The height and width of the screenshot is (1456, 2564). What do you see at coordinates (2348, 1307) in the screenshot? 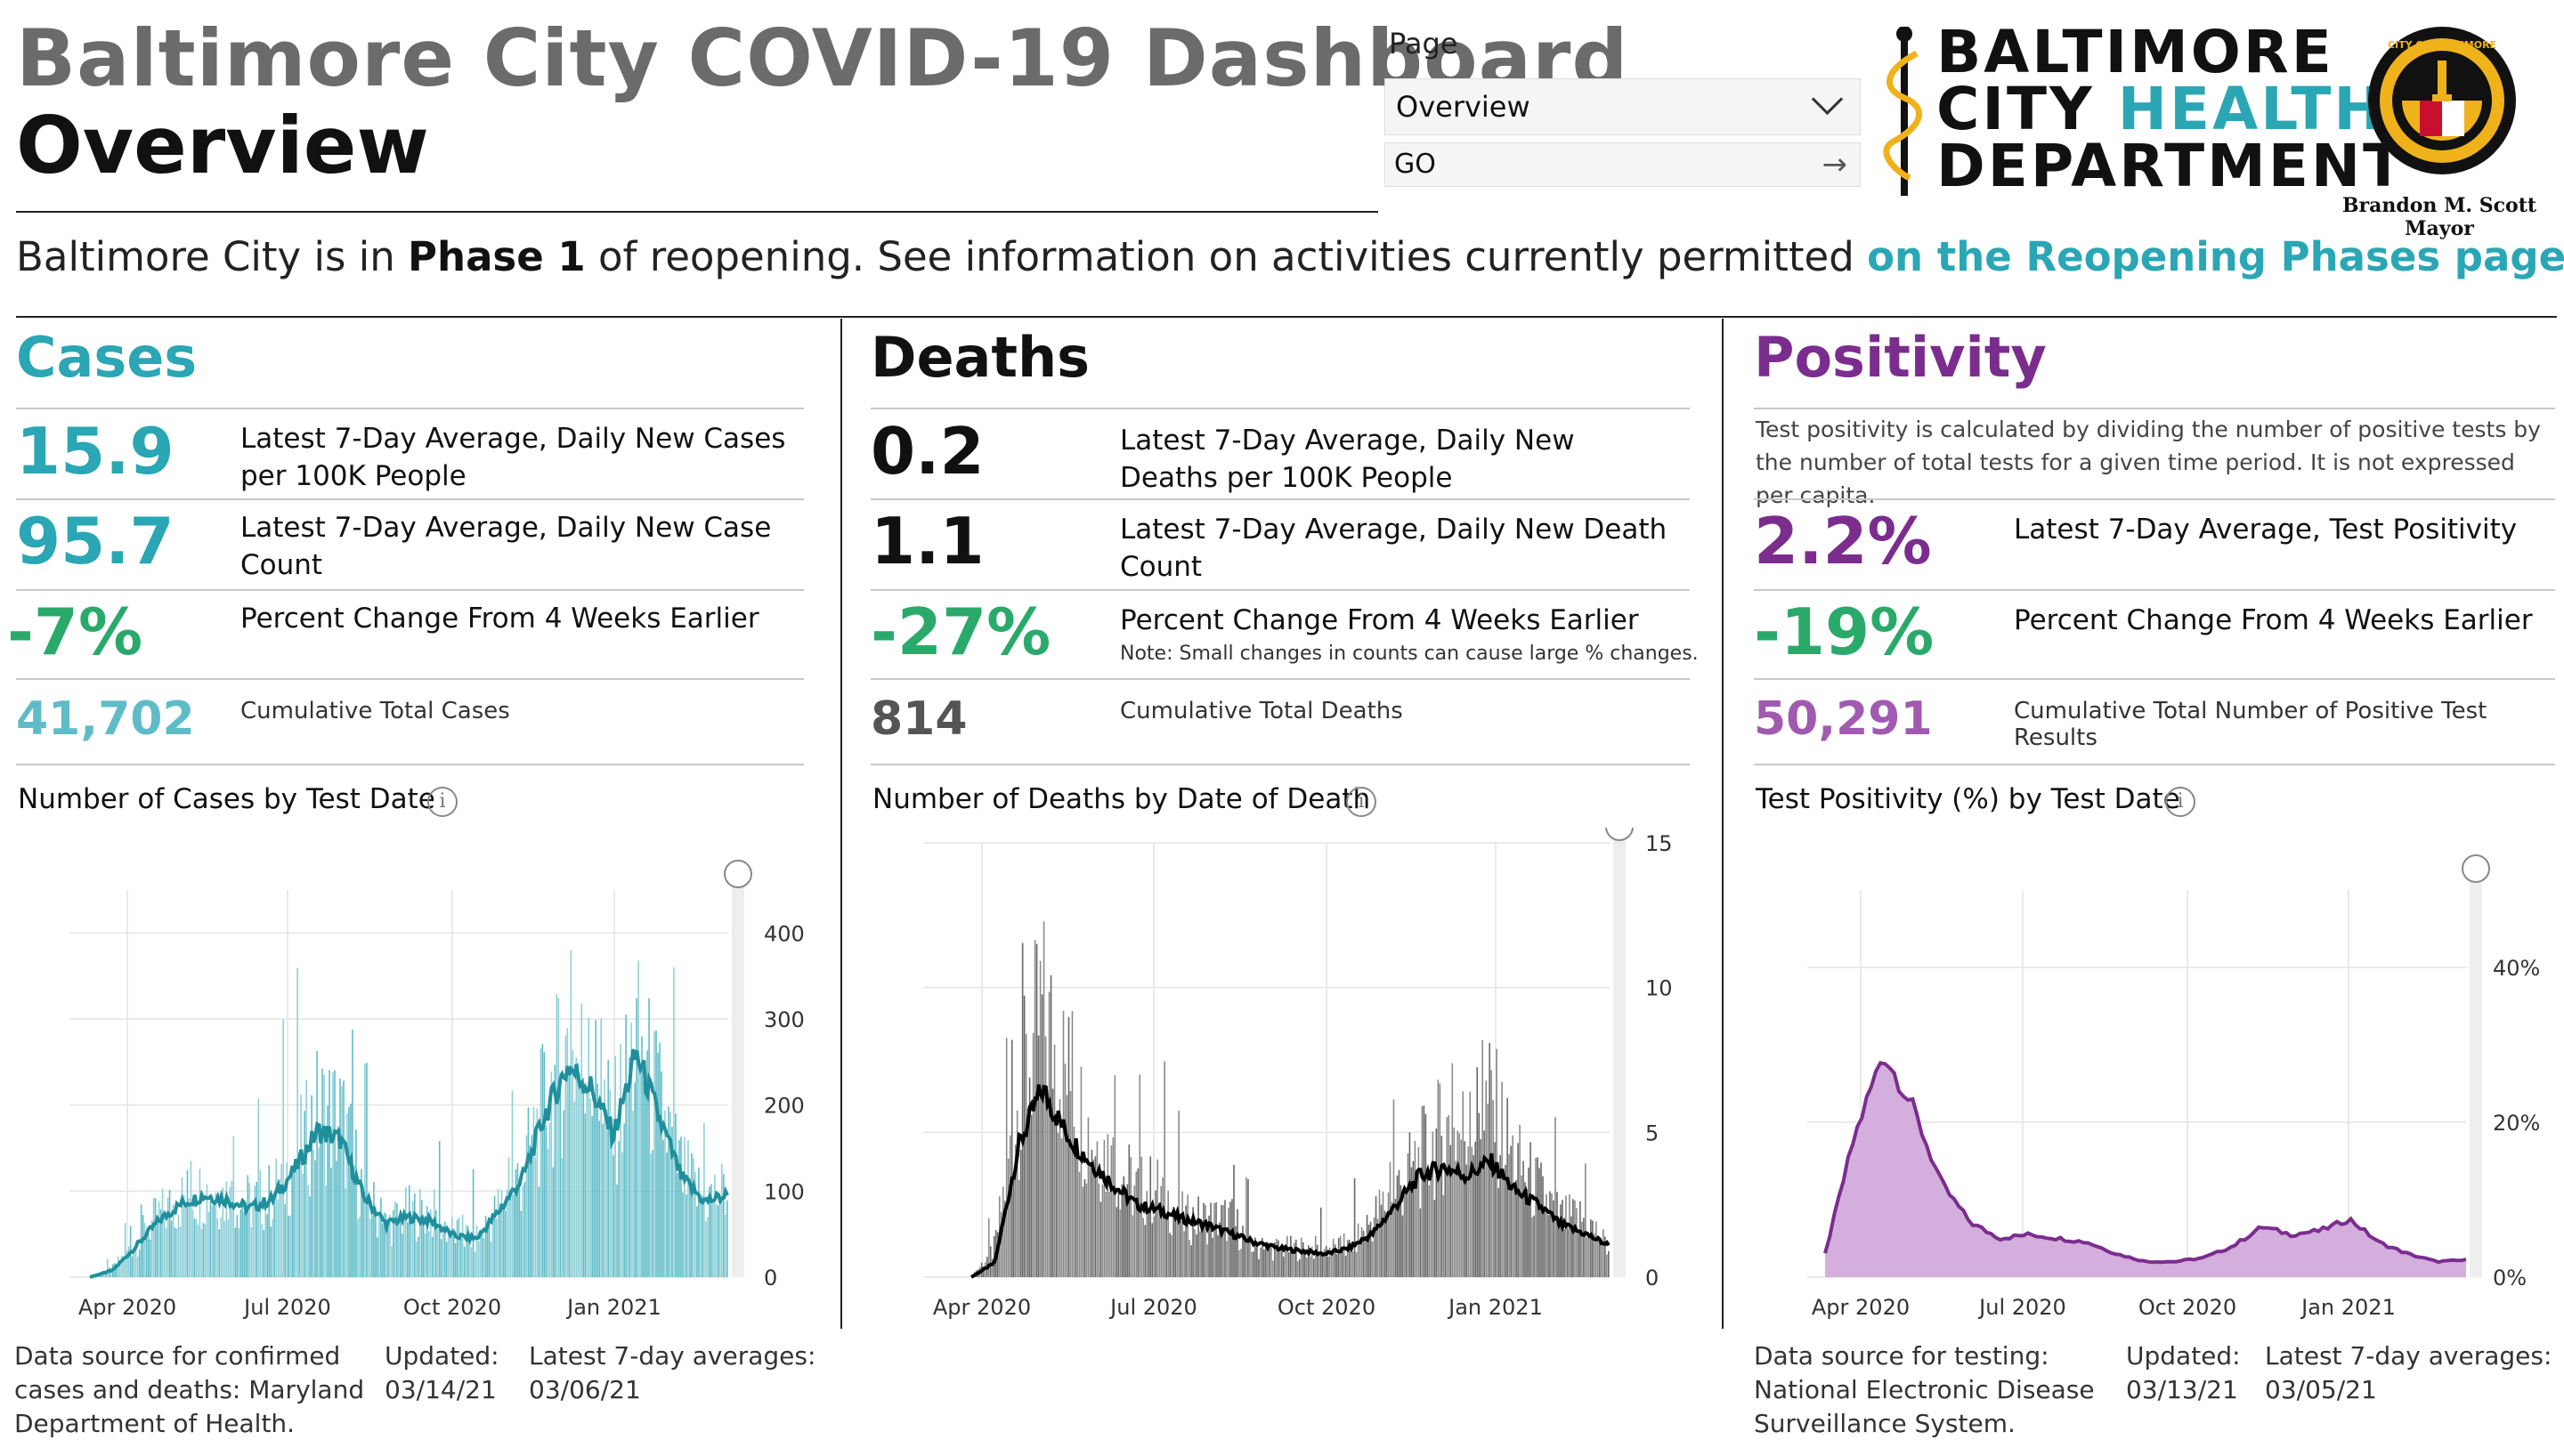
I see `x-tick-label: Jan 2021` at bounding box center [2348, 1307].